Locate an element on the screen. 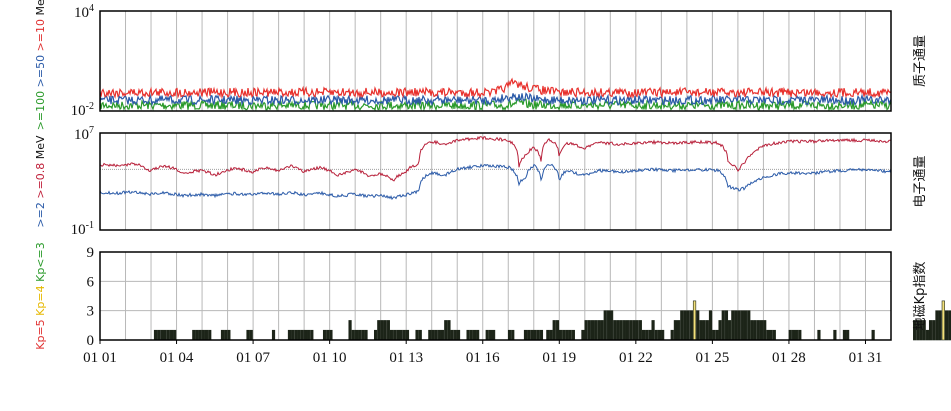 The height and width of the screenshot is (411, 951). proton-right-label: 质子通量 is located at coordinates (920, 61).